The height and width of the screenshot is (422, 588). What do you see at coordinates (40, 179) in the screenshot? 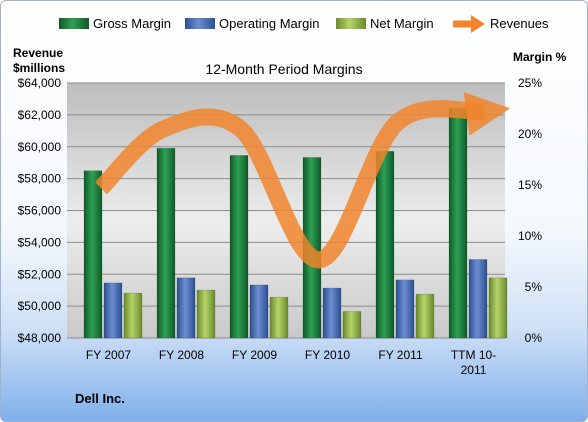
I see `left-tick-label: $58,000` at bounding box center [40, 179].